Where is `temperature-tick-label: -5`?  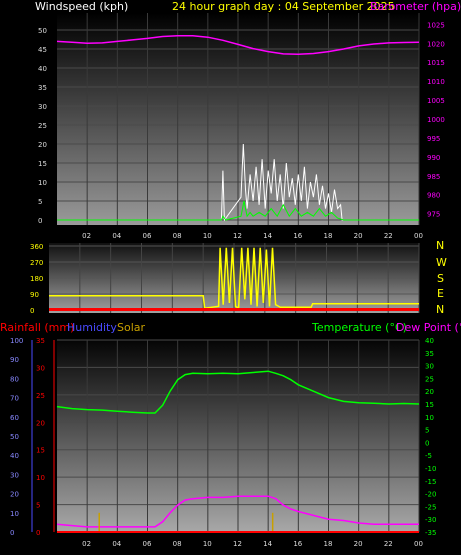
temperature-tick-label: -5 is located at coordinates (428, 456).